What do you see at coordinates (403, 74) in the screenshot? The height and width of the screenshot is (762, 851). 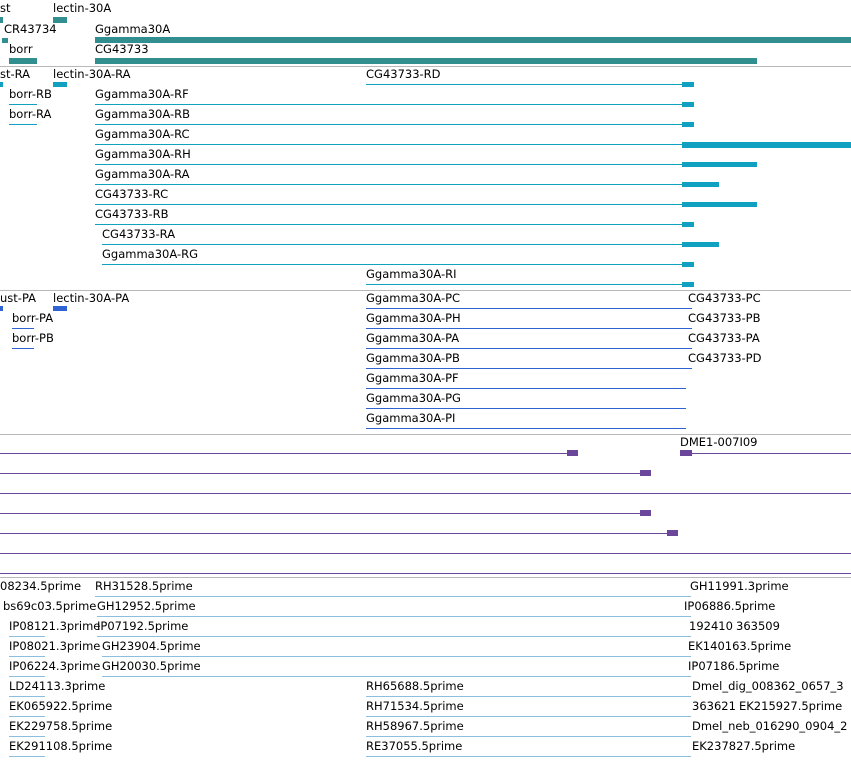 I see `transcript-label: CG43733-RD` at bounding box center [403, 74].